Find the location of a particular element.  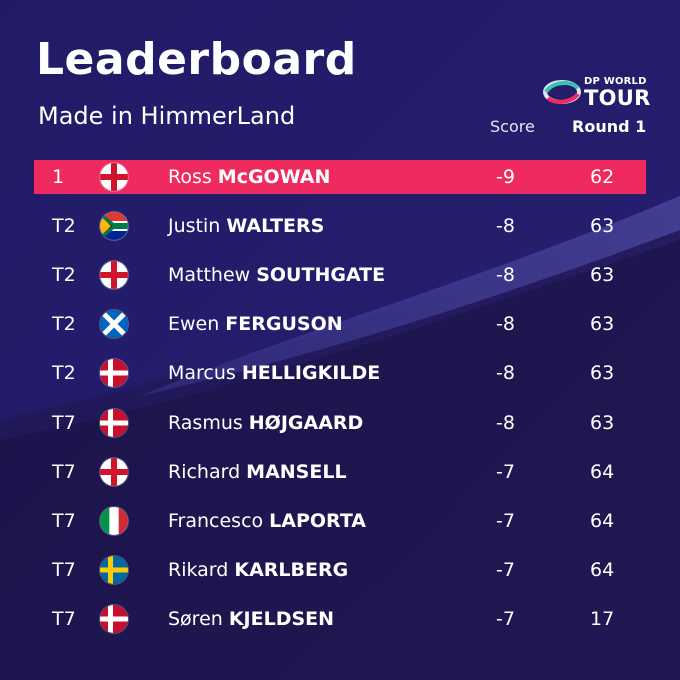

player-name: Francesco LAPORTA is located at coordinates (267, 521).